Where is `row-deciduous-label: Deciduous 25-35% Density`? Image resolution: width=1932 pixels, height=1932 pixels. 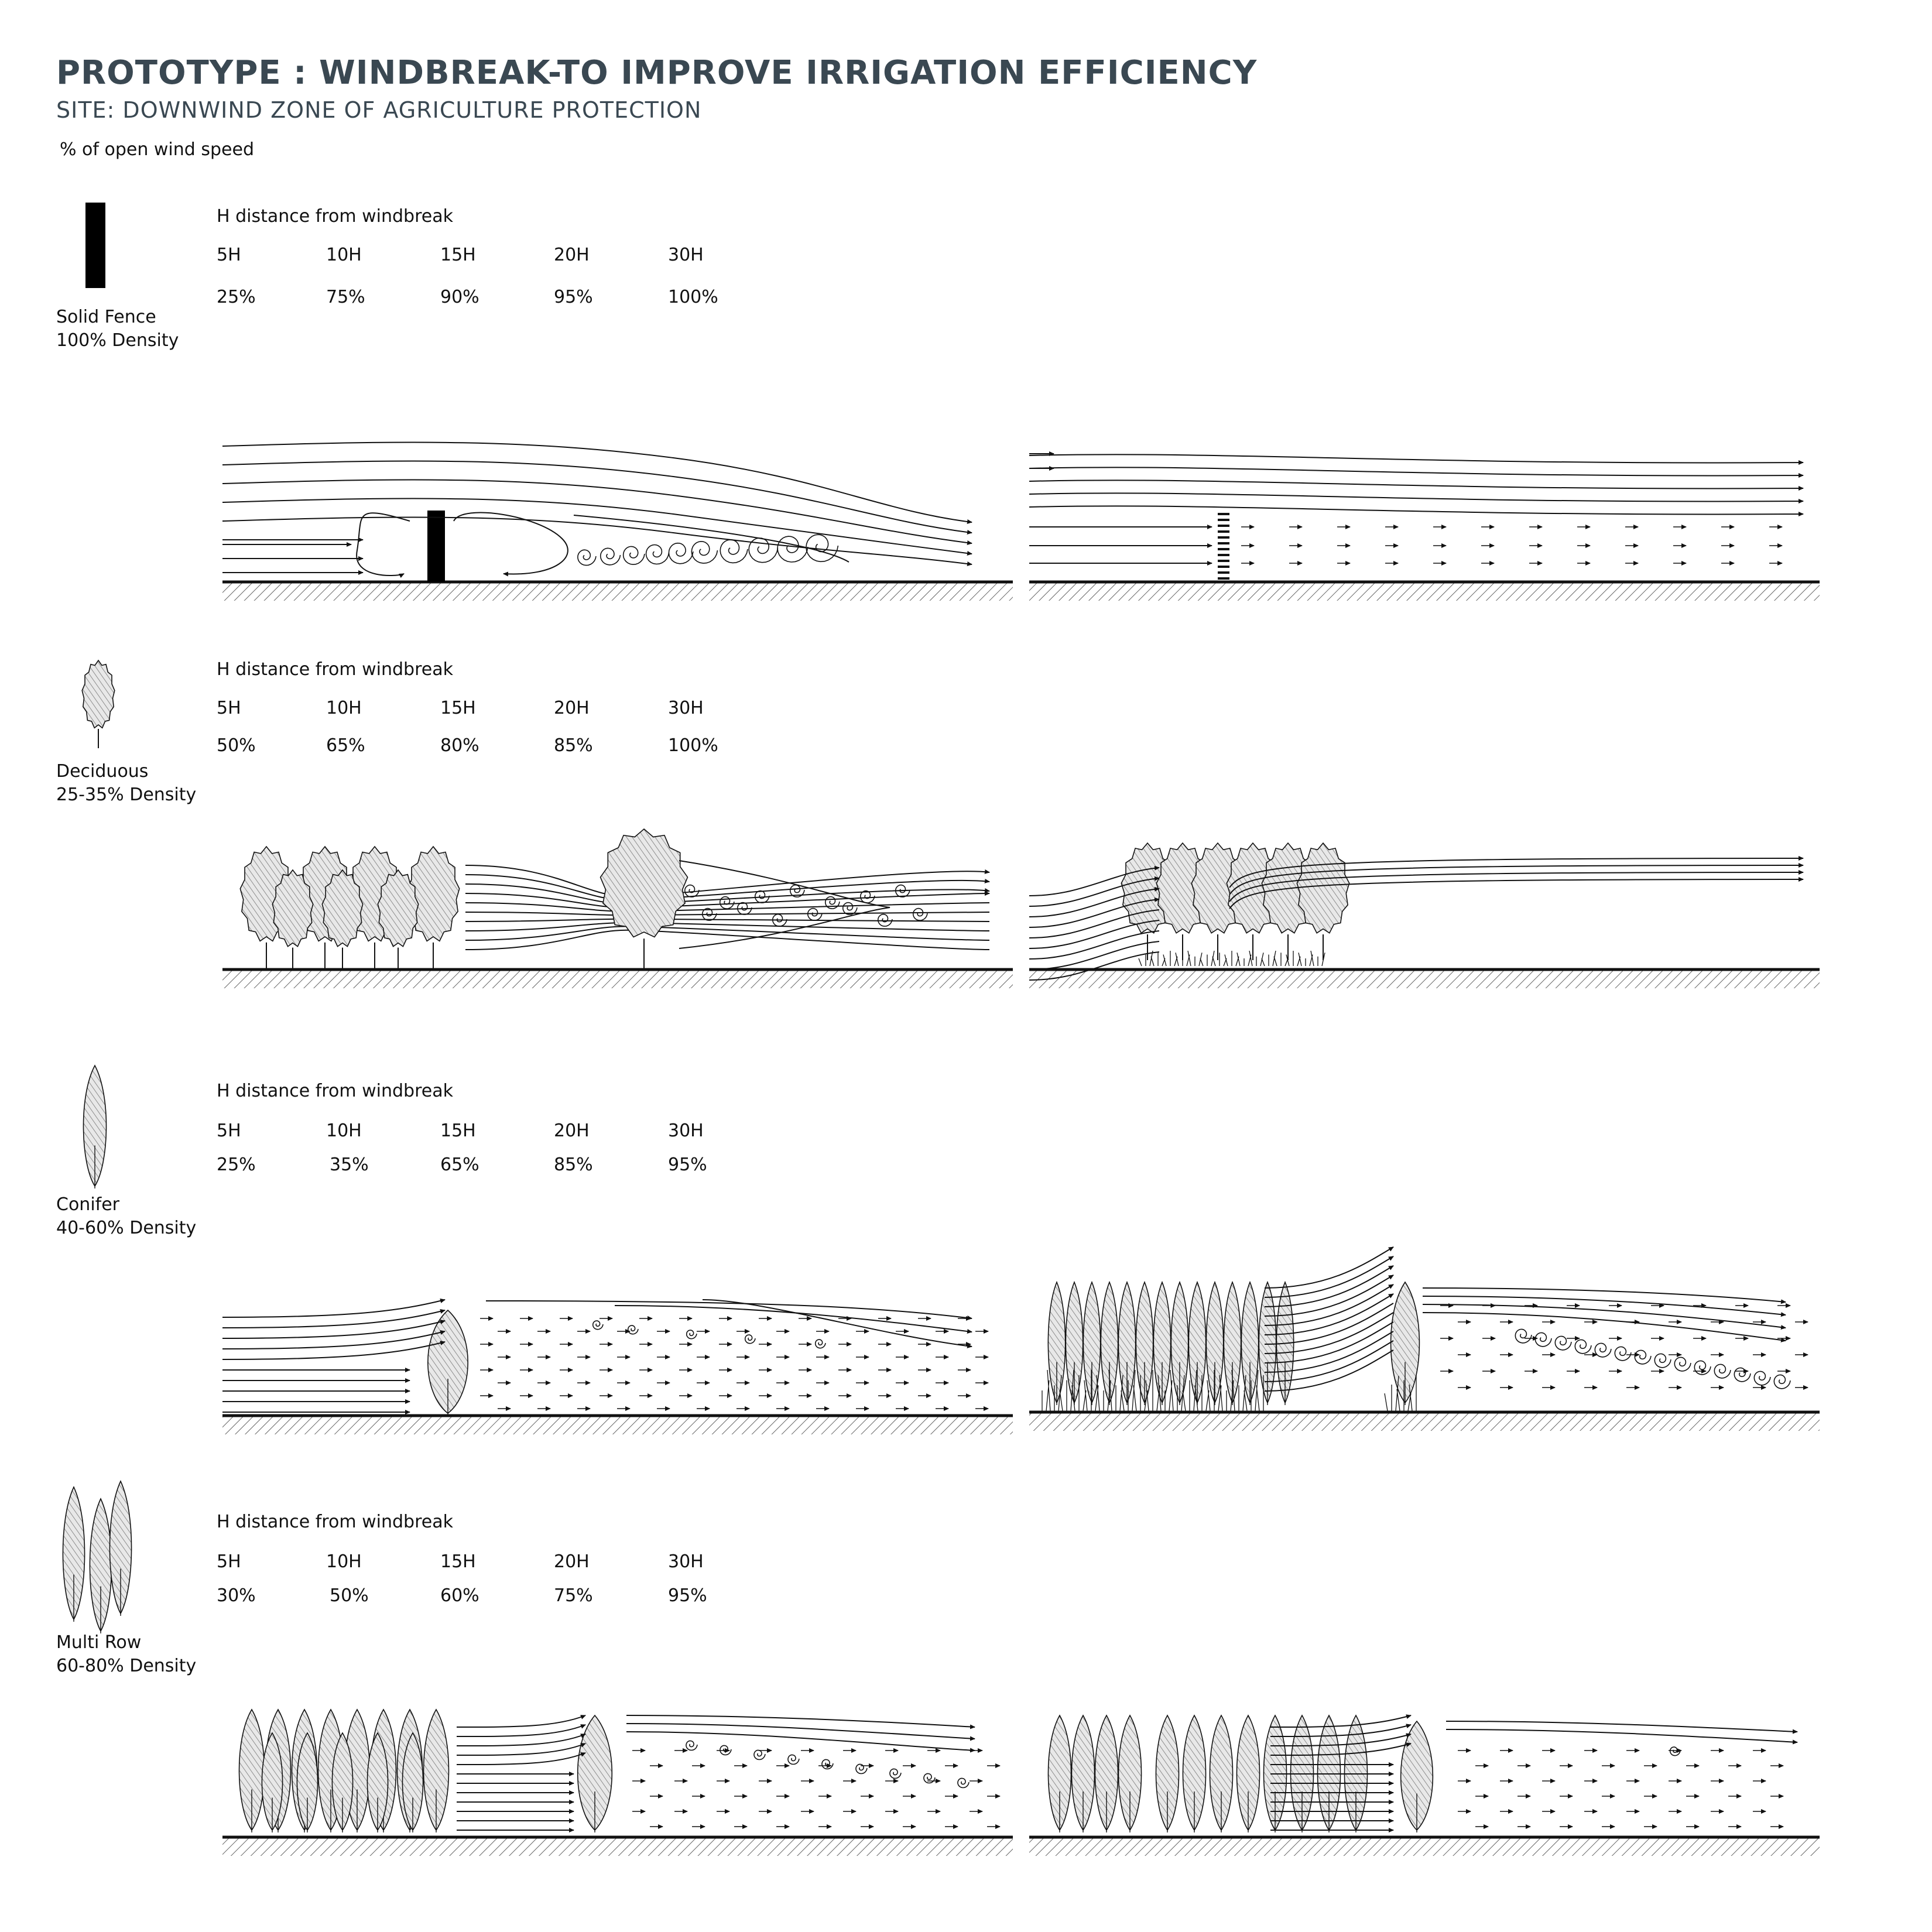
row-deciduous-label: Deciduous 25-35% Density is located at coordinates (126, 784).